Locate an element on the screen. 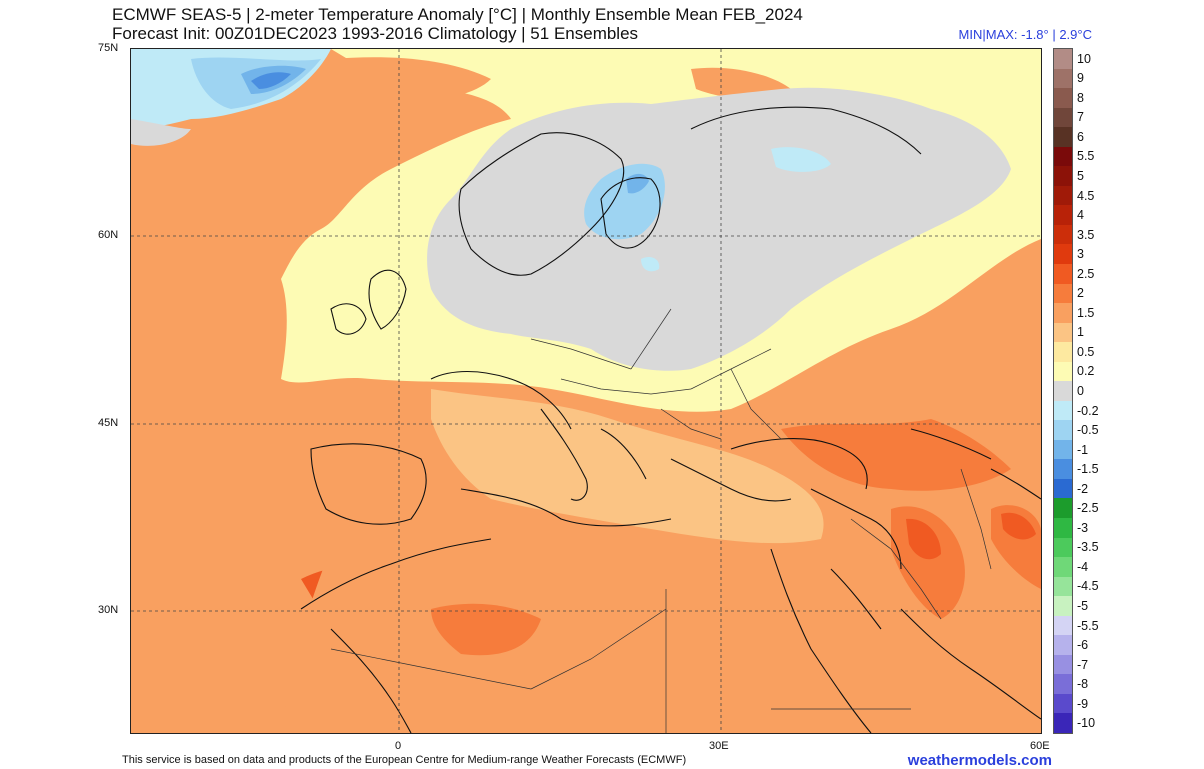 Image resolution: width=1204 pixels, height=769 pixels. mediterranean-band is located at coordinates (627, 466).